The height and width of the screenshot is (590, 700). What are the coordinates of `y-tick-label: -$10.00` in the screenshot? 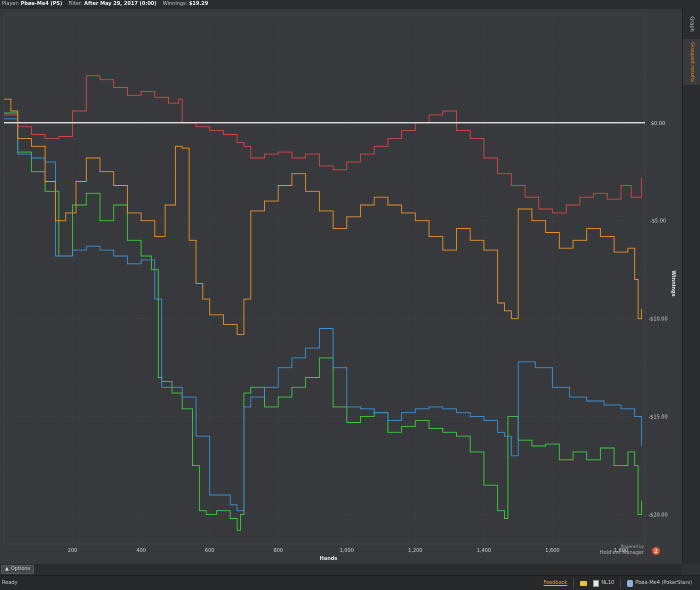 It's located at (657, 320).